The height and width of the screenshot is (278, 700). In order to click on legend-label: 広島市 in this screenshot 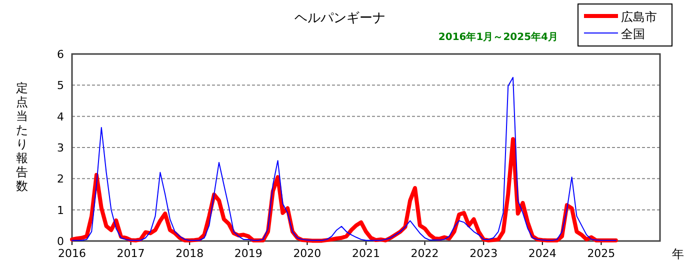, I will do `click(639, 17)`.